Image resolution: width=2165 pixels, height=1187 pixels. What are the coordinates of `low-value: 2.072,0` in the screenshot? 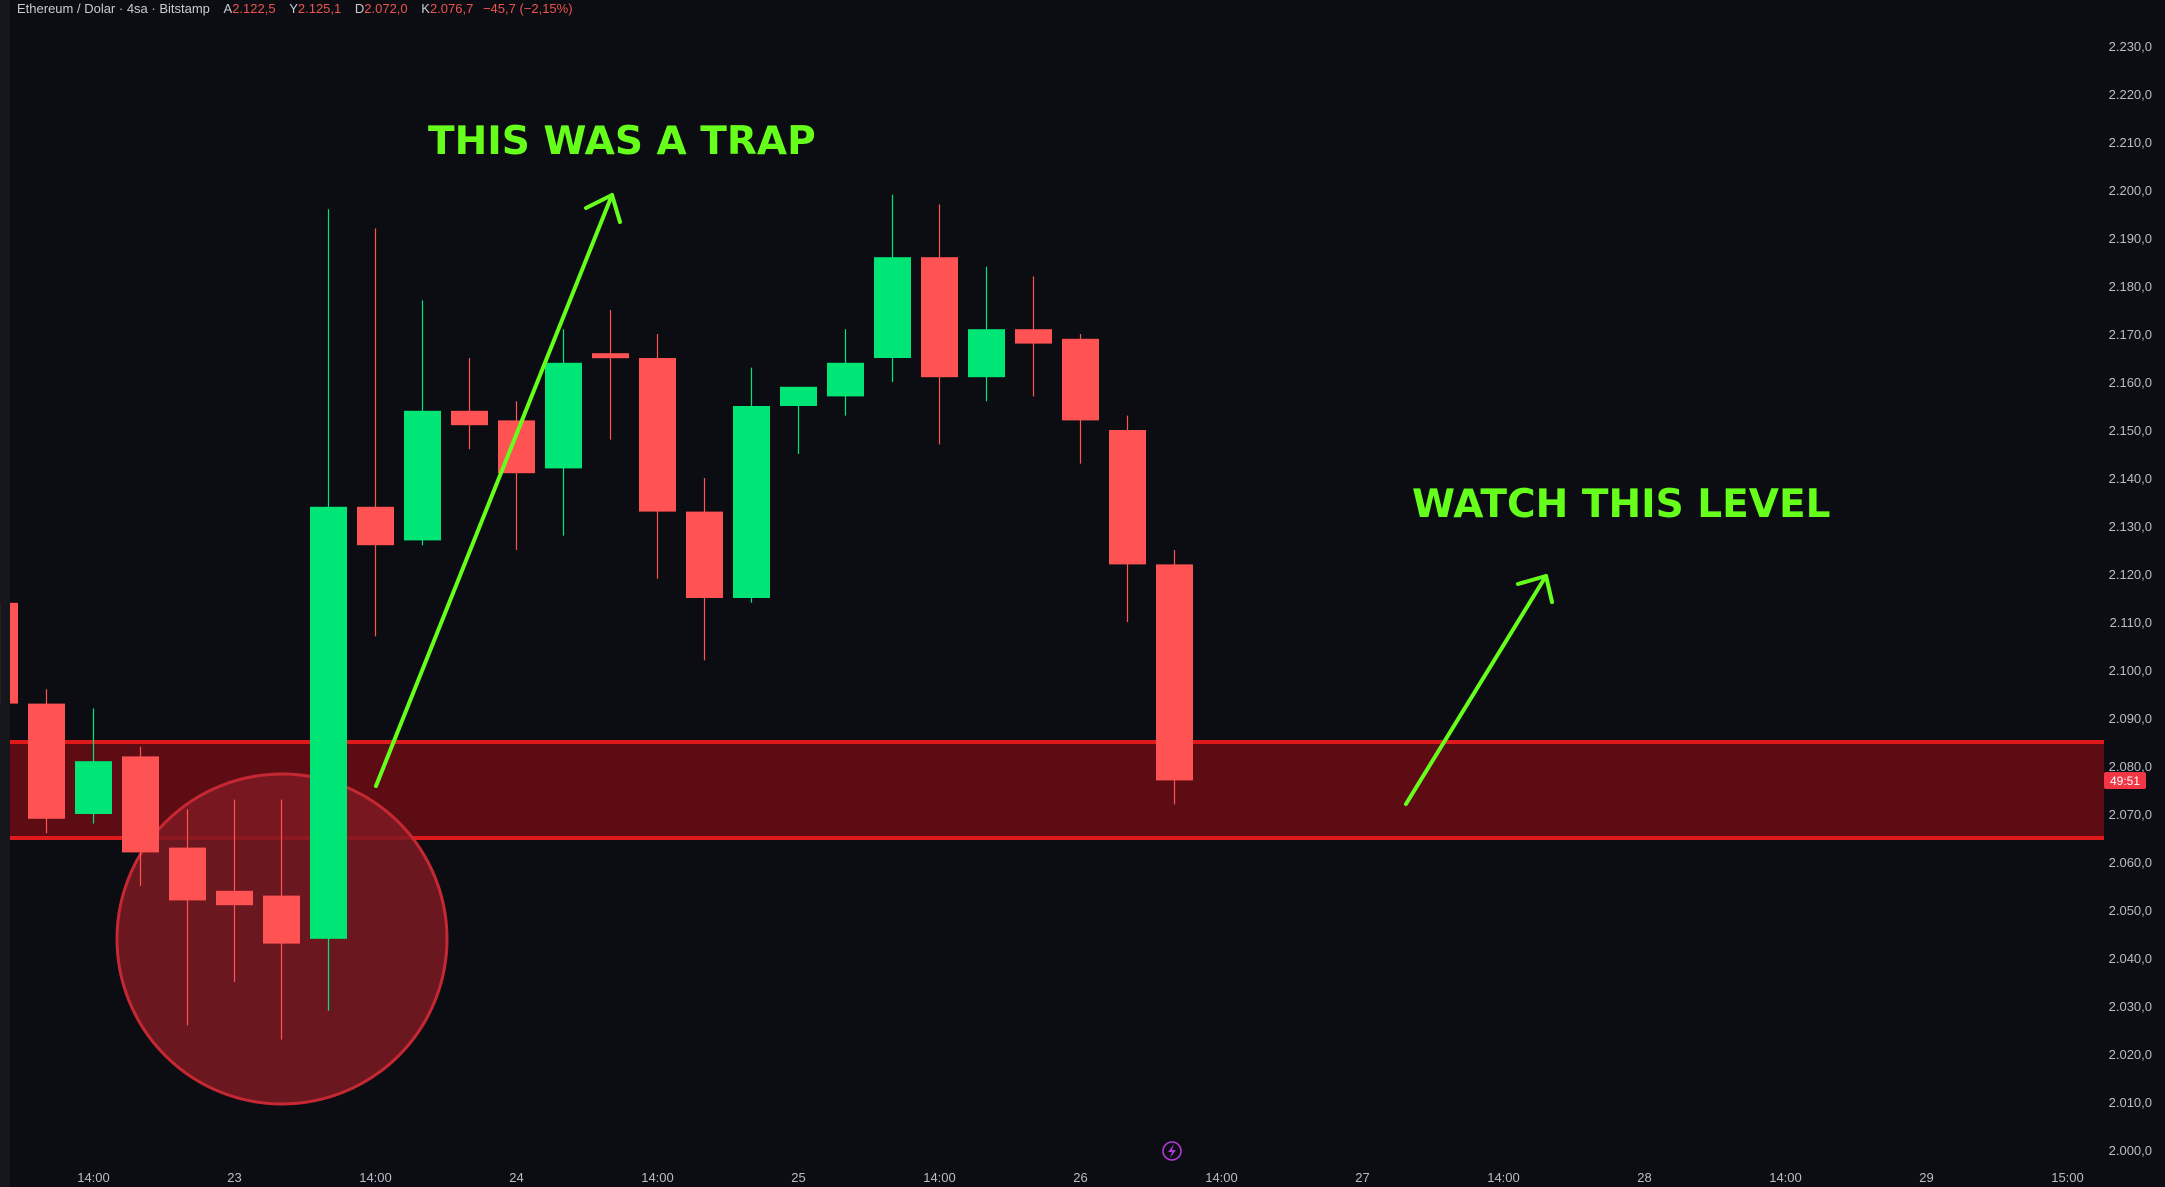 It's located at (386, 8).